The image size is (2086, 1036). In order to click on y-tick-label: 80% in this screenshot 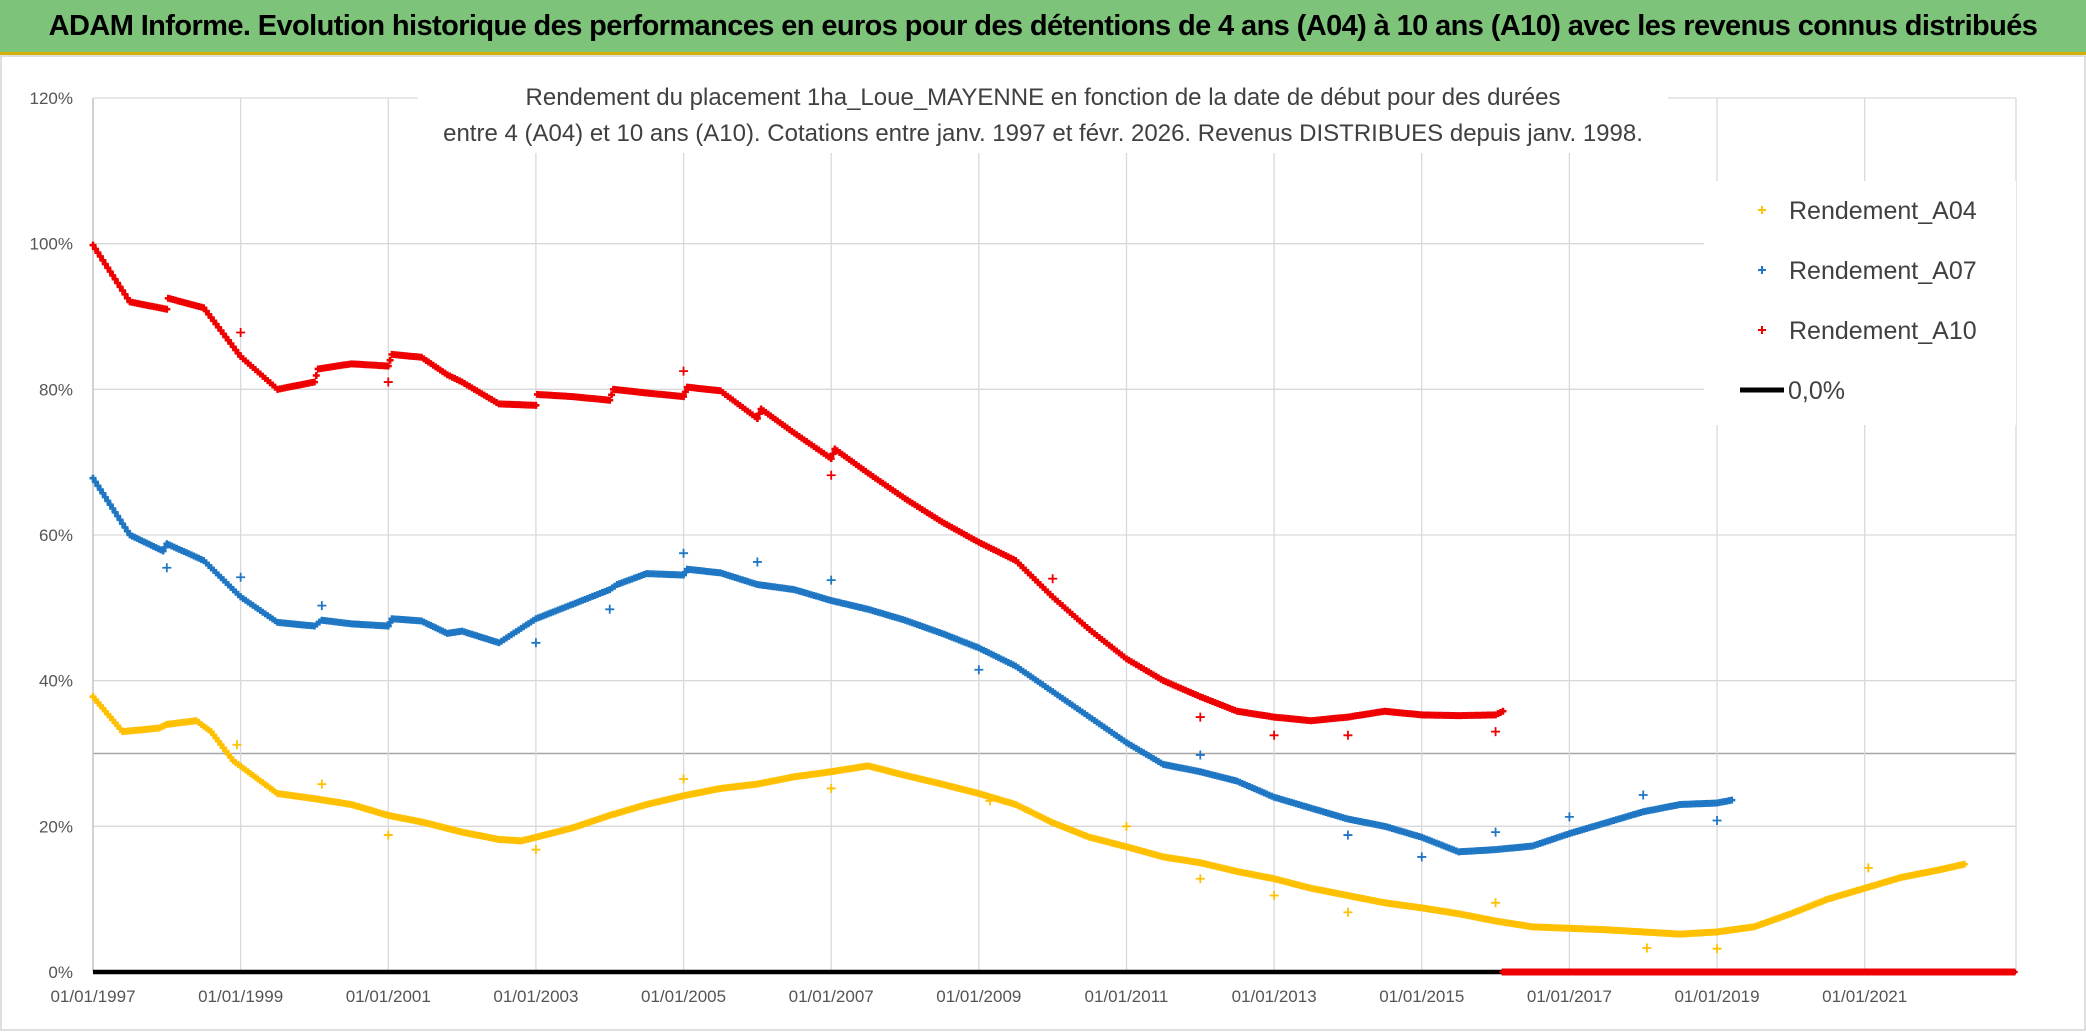, I will do `click(56, 389)`.